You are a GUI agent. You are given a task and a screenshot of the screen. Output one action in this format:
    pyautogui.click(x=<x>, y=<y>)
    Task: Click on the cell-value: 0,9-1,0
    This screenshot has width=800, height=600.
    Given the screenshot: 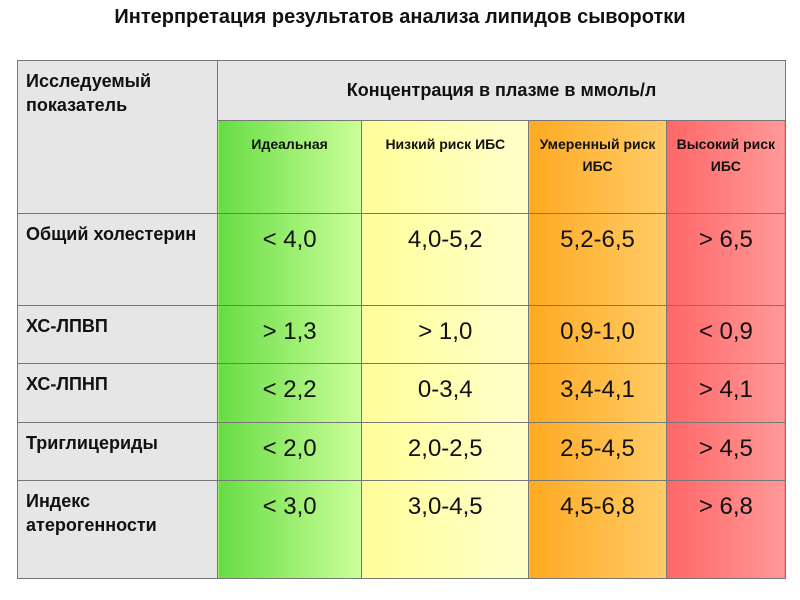 What is the action you would take?
    pyautogui.click(x=597, y=334)
    